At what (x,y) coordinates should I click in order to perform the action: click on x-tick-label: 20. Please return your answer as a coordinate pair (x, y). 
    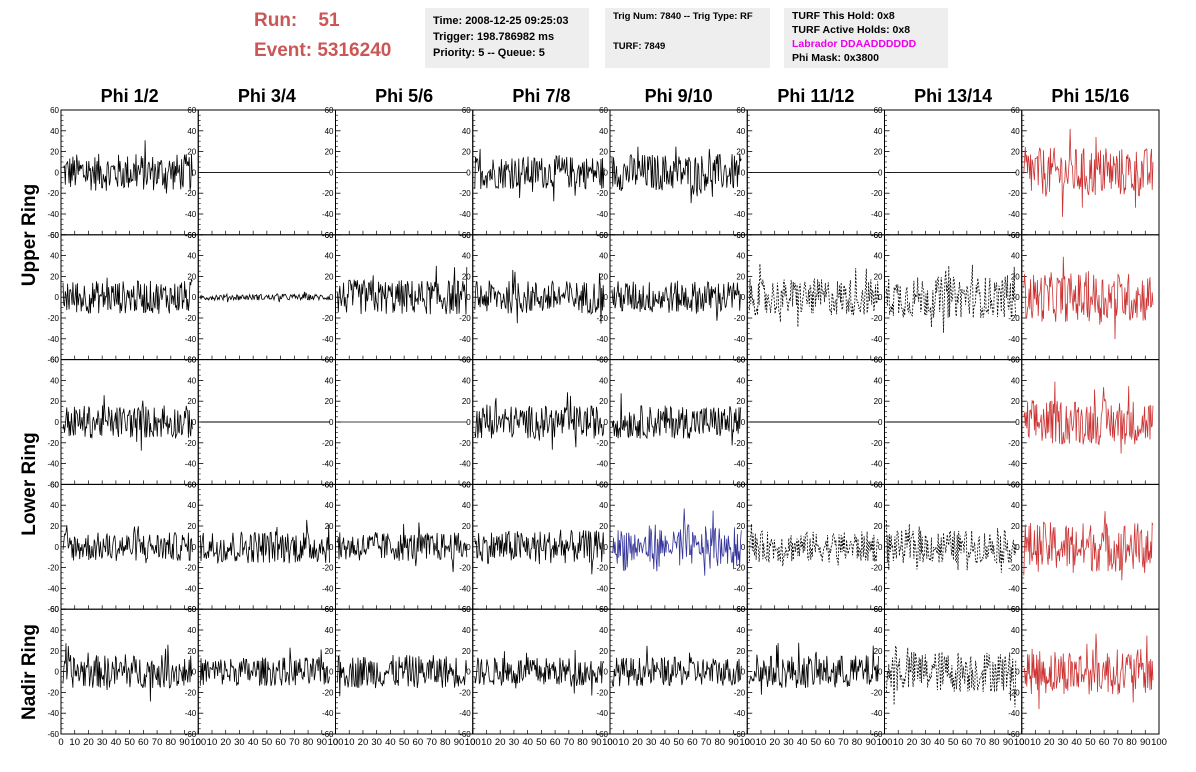
    Looking at the image, I should click on (637, 742).